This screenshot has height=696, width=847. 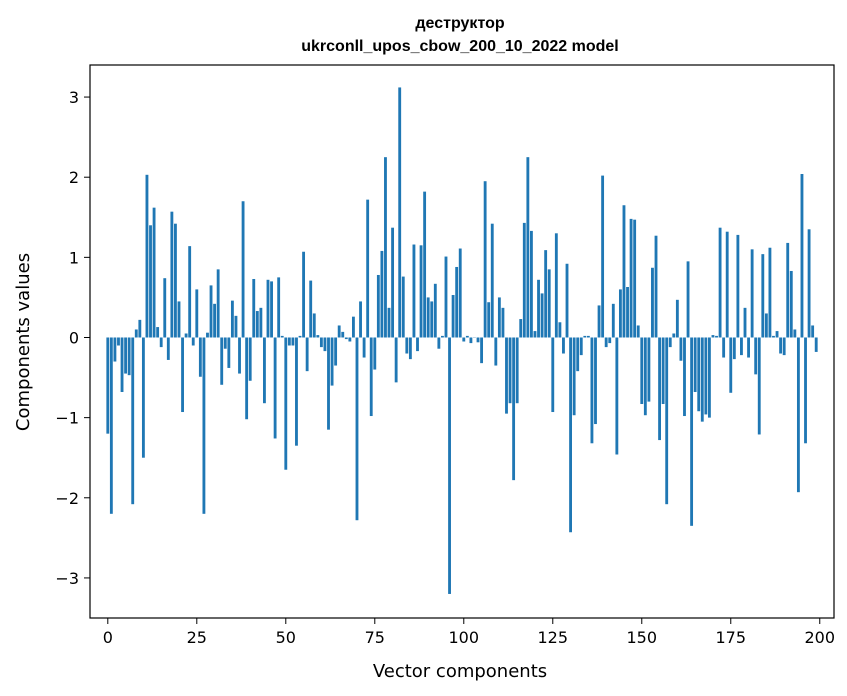 What do you see at coordinates (641, 637) in the screenshot?
I see `x-tick-label: 150` at bounding box center [641, 637].